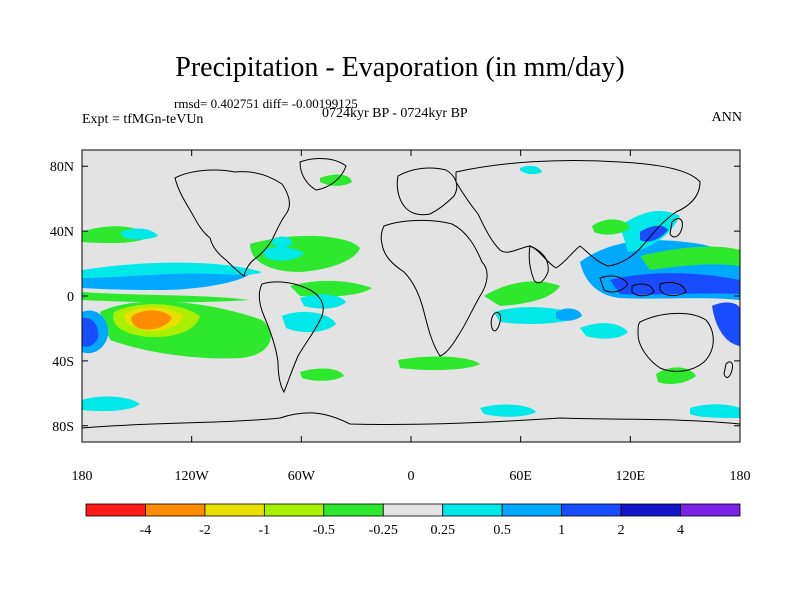 The image size is (800, 600). What do you see at coordinates (309, 322) in the screenshot?
I see `s-atlantic-cyan` at bounding box center [309, 322].